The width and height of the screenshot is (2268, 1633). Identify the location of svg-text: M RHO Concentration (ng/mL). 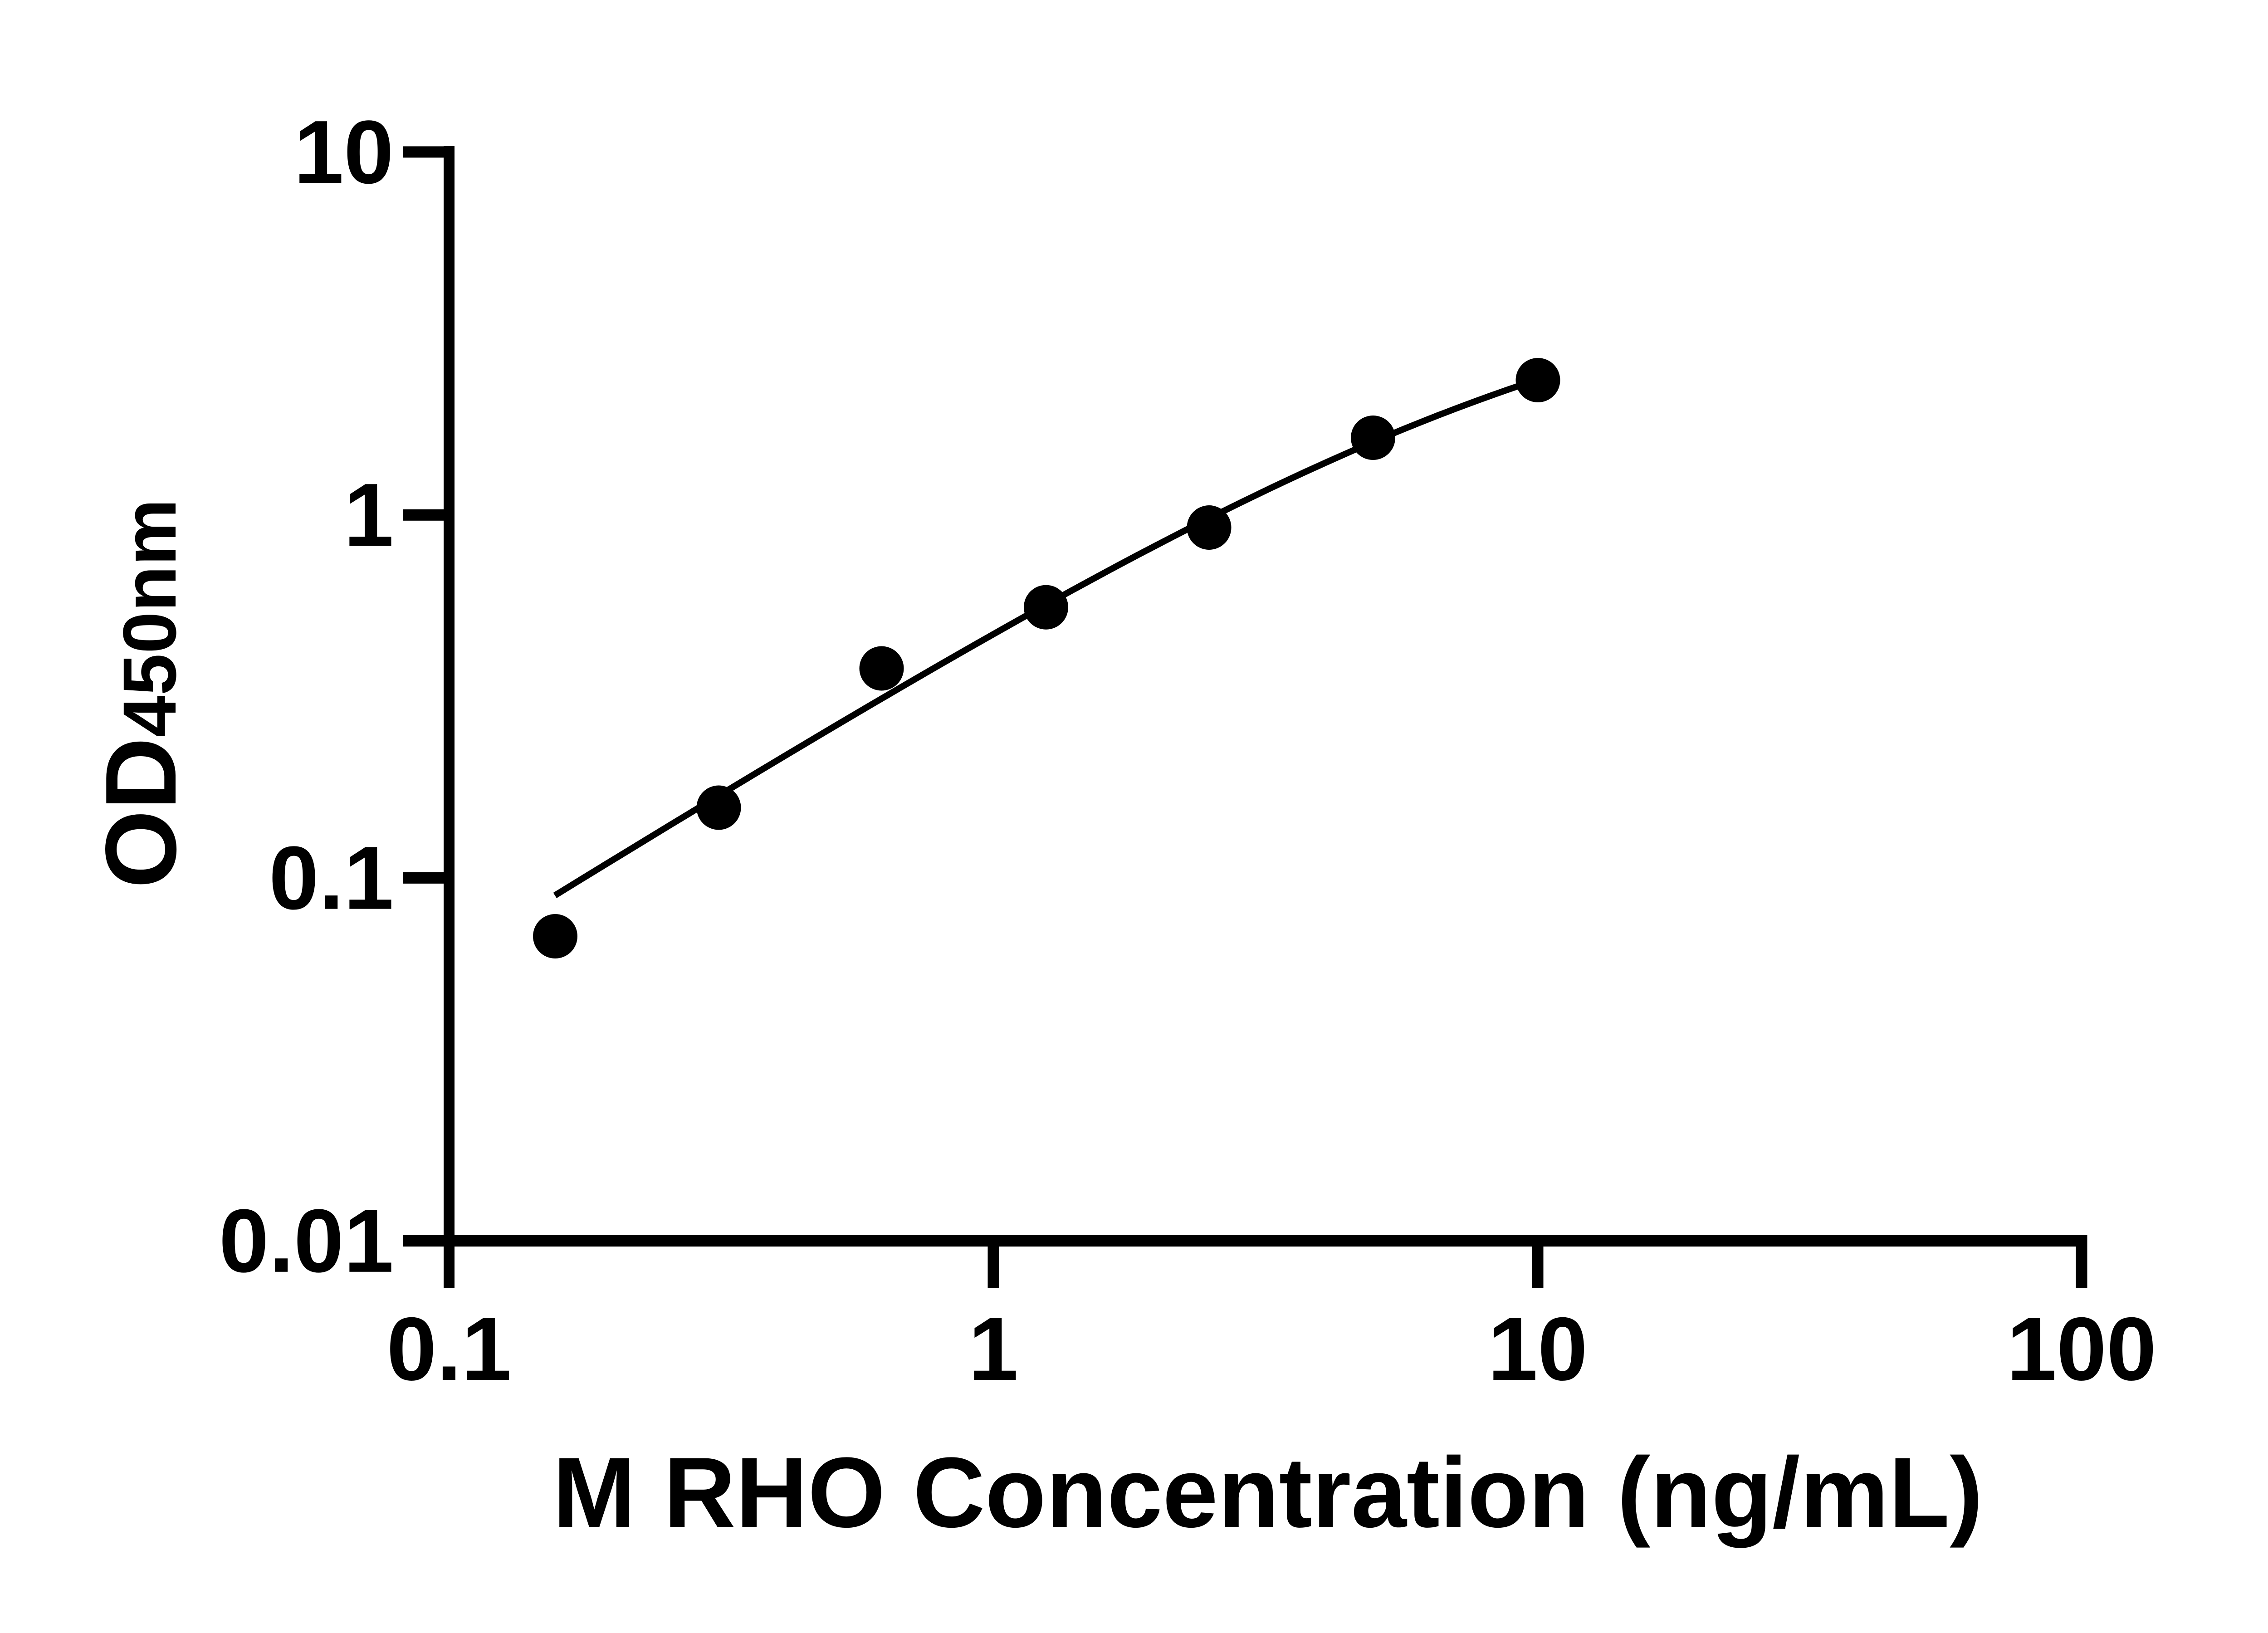
(1268, 1492).